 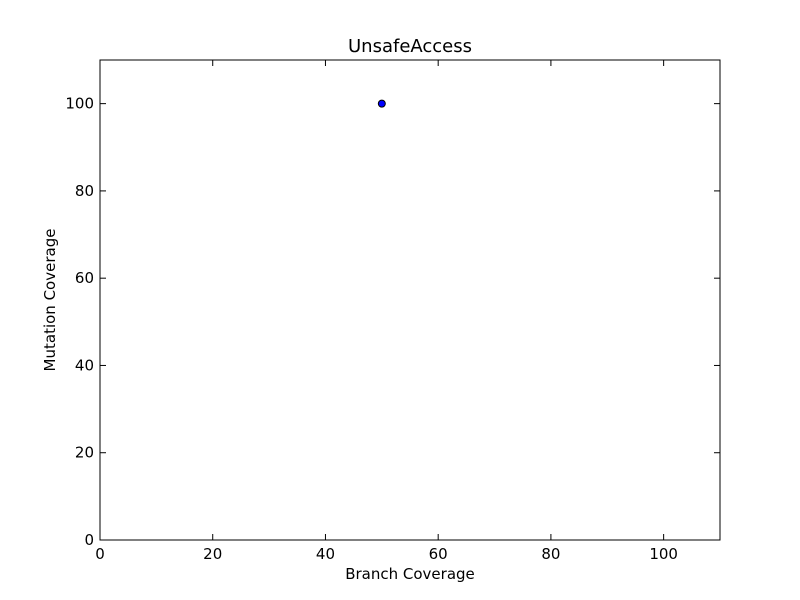 What do you see at coordinates (325, 554) in the screenshot?
I see `x-tick-label: 40` at bounding box center [325, 554].